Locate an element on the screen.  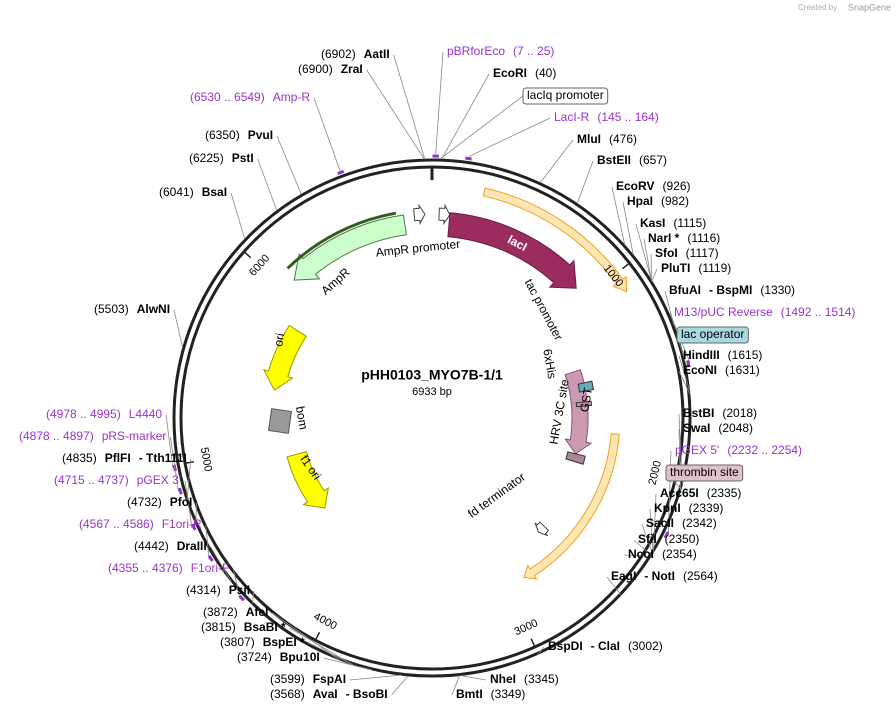
site-position: (2564) is located at coordinates (700, 576).